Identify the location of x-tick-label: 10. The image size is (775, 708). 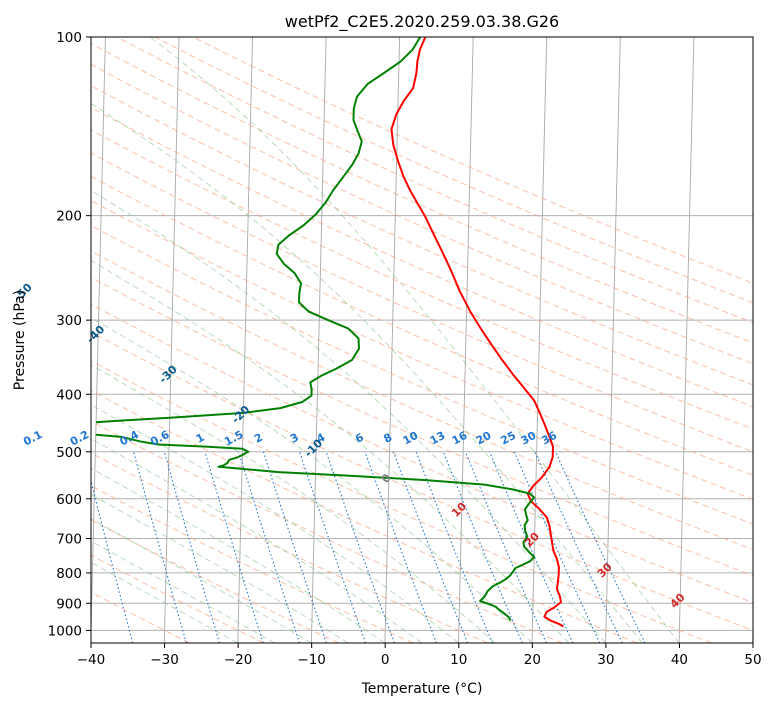
(458, 660).